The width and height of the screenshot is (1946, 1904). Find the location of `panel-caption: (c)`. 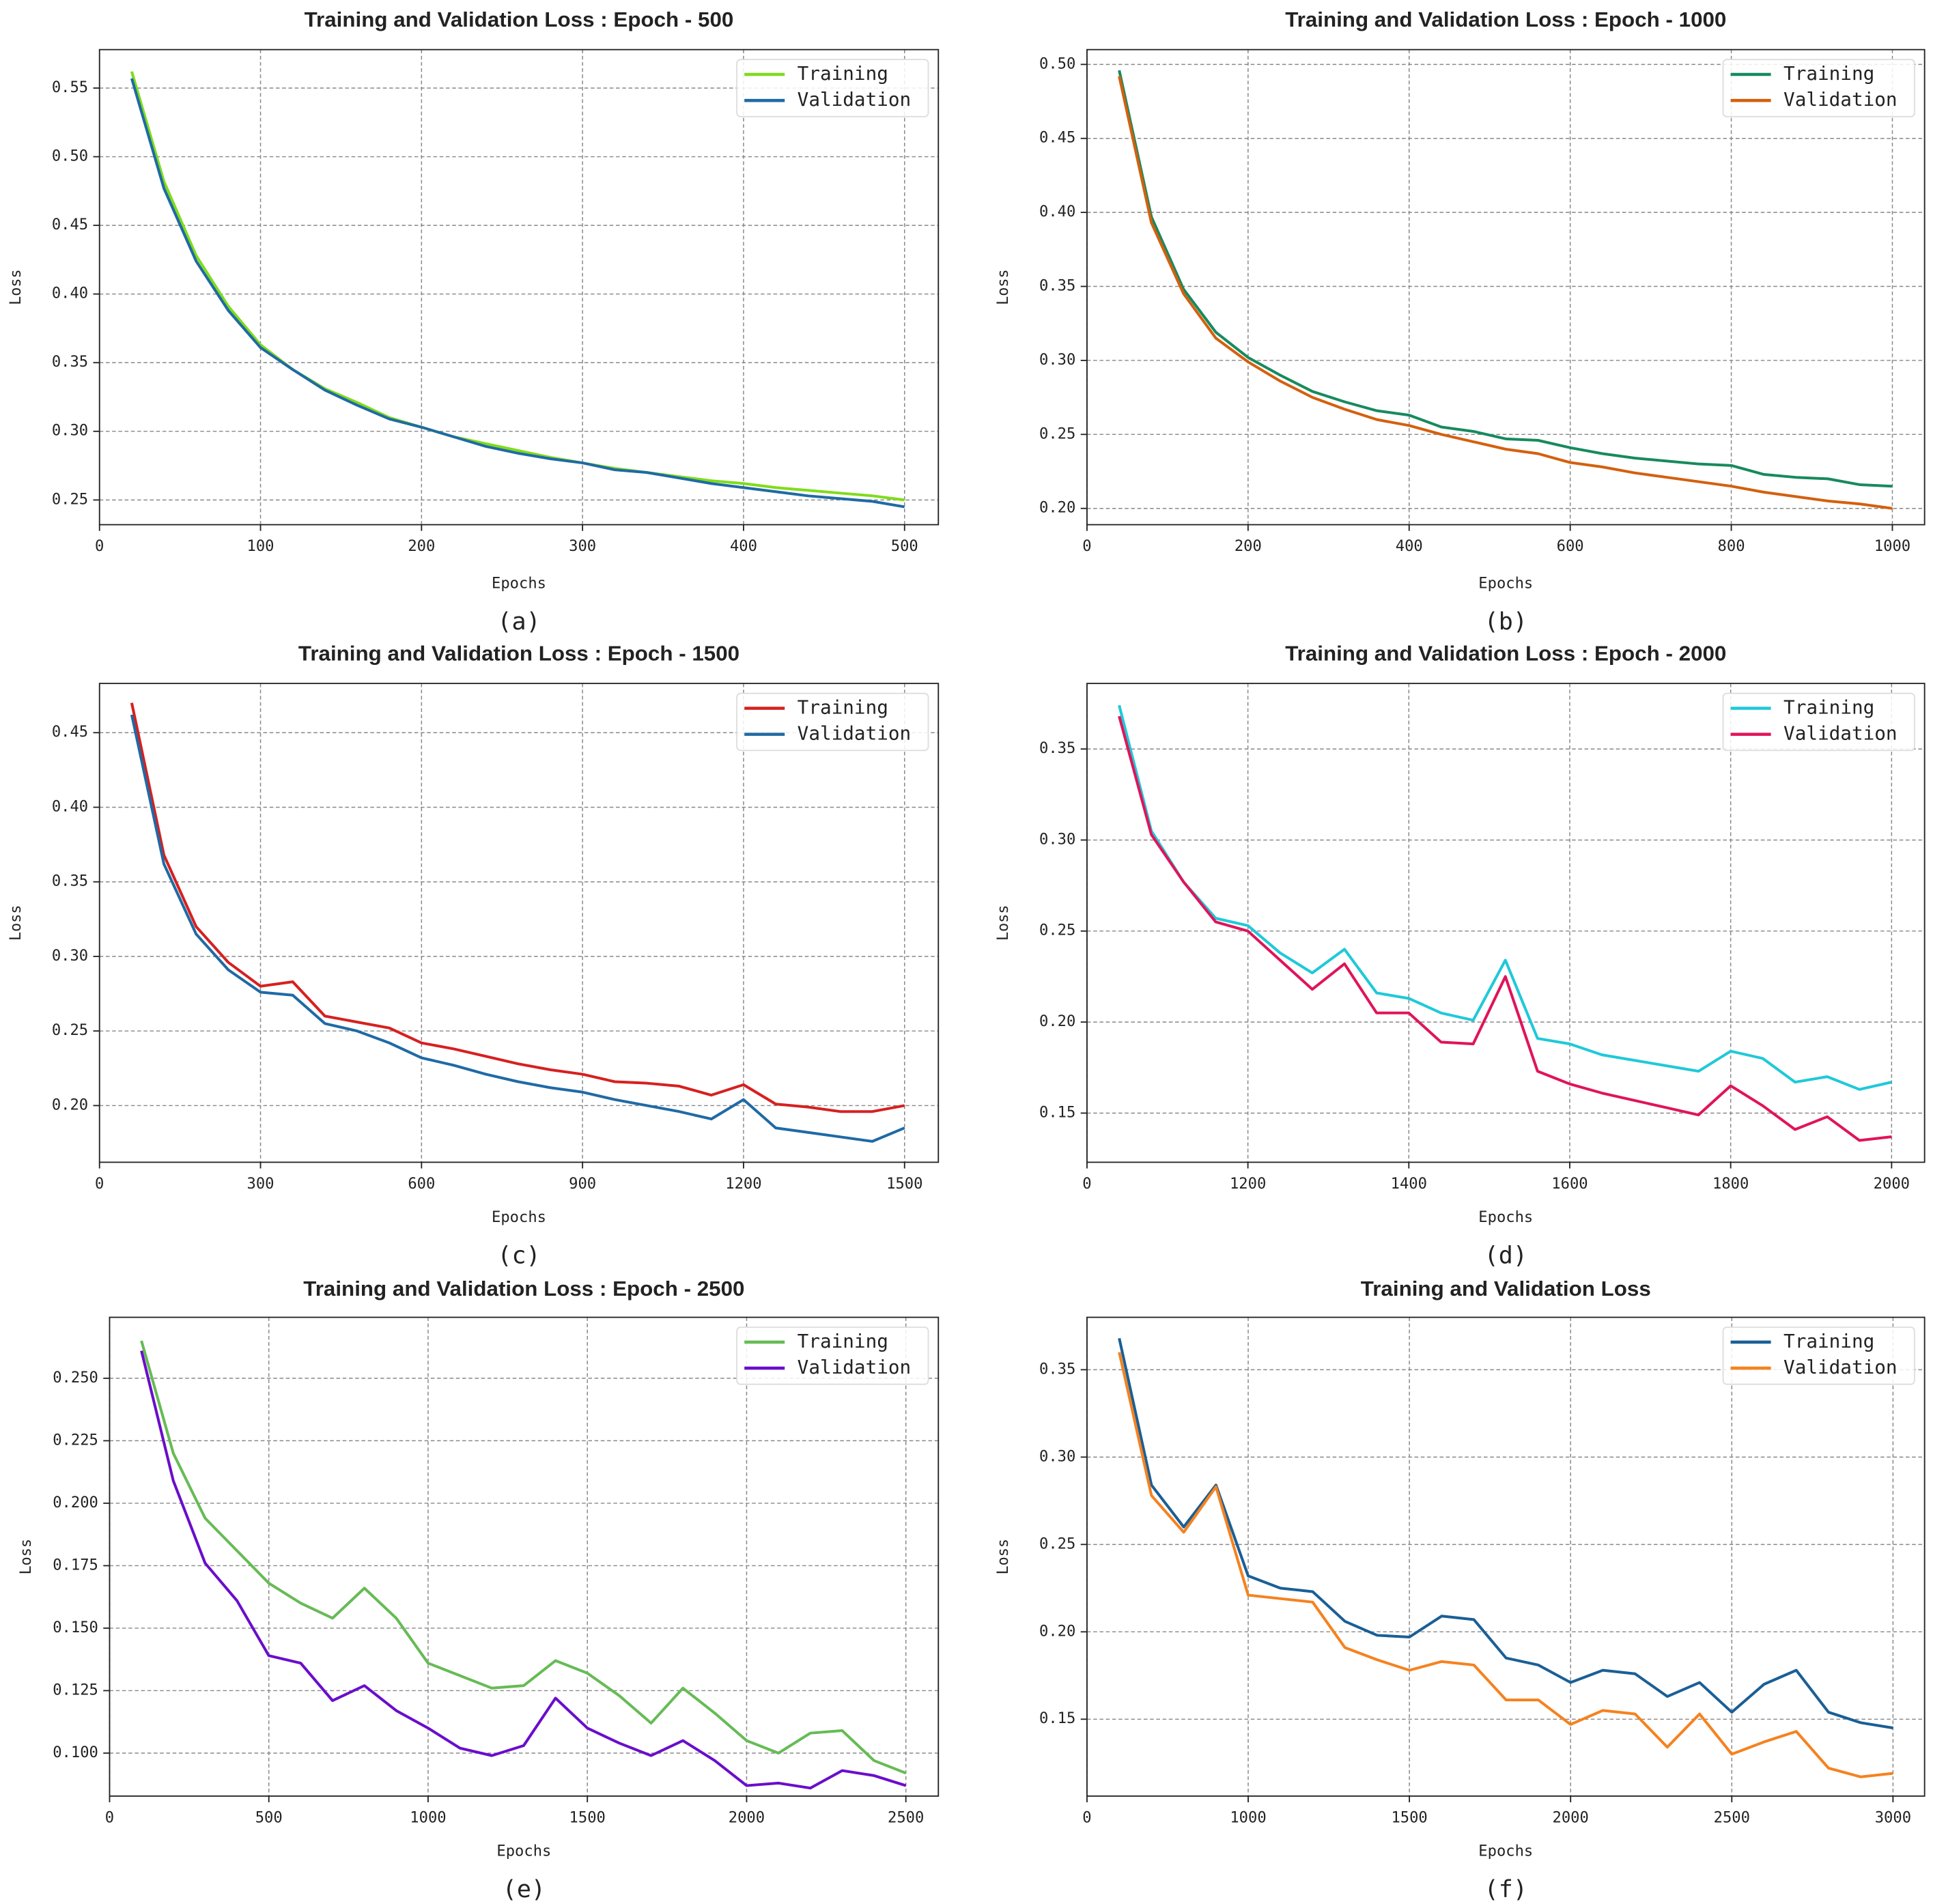

panel-caption: (c) is located at coordinates (518, 1256).